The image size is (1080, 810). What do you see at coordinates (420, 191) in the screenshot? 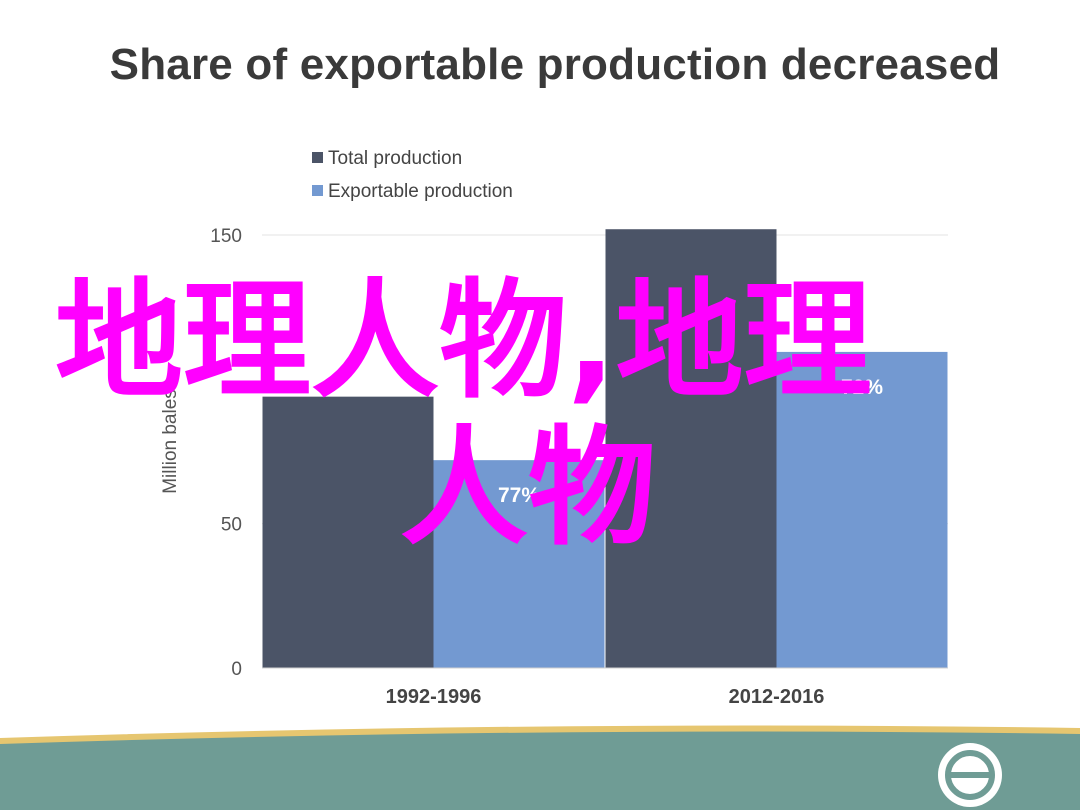
I see `legend-label: Exportable production` at bounding box center [420, 191].